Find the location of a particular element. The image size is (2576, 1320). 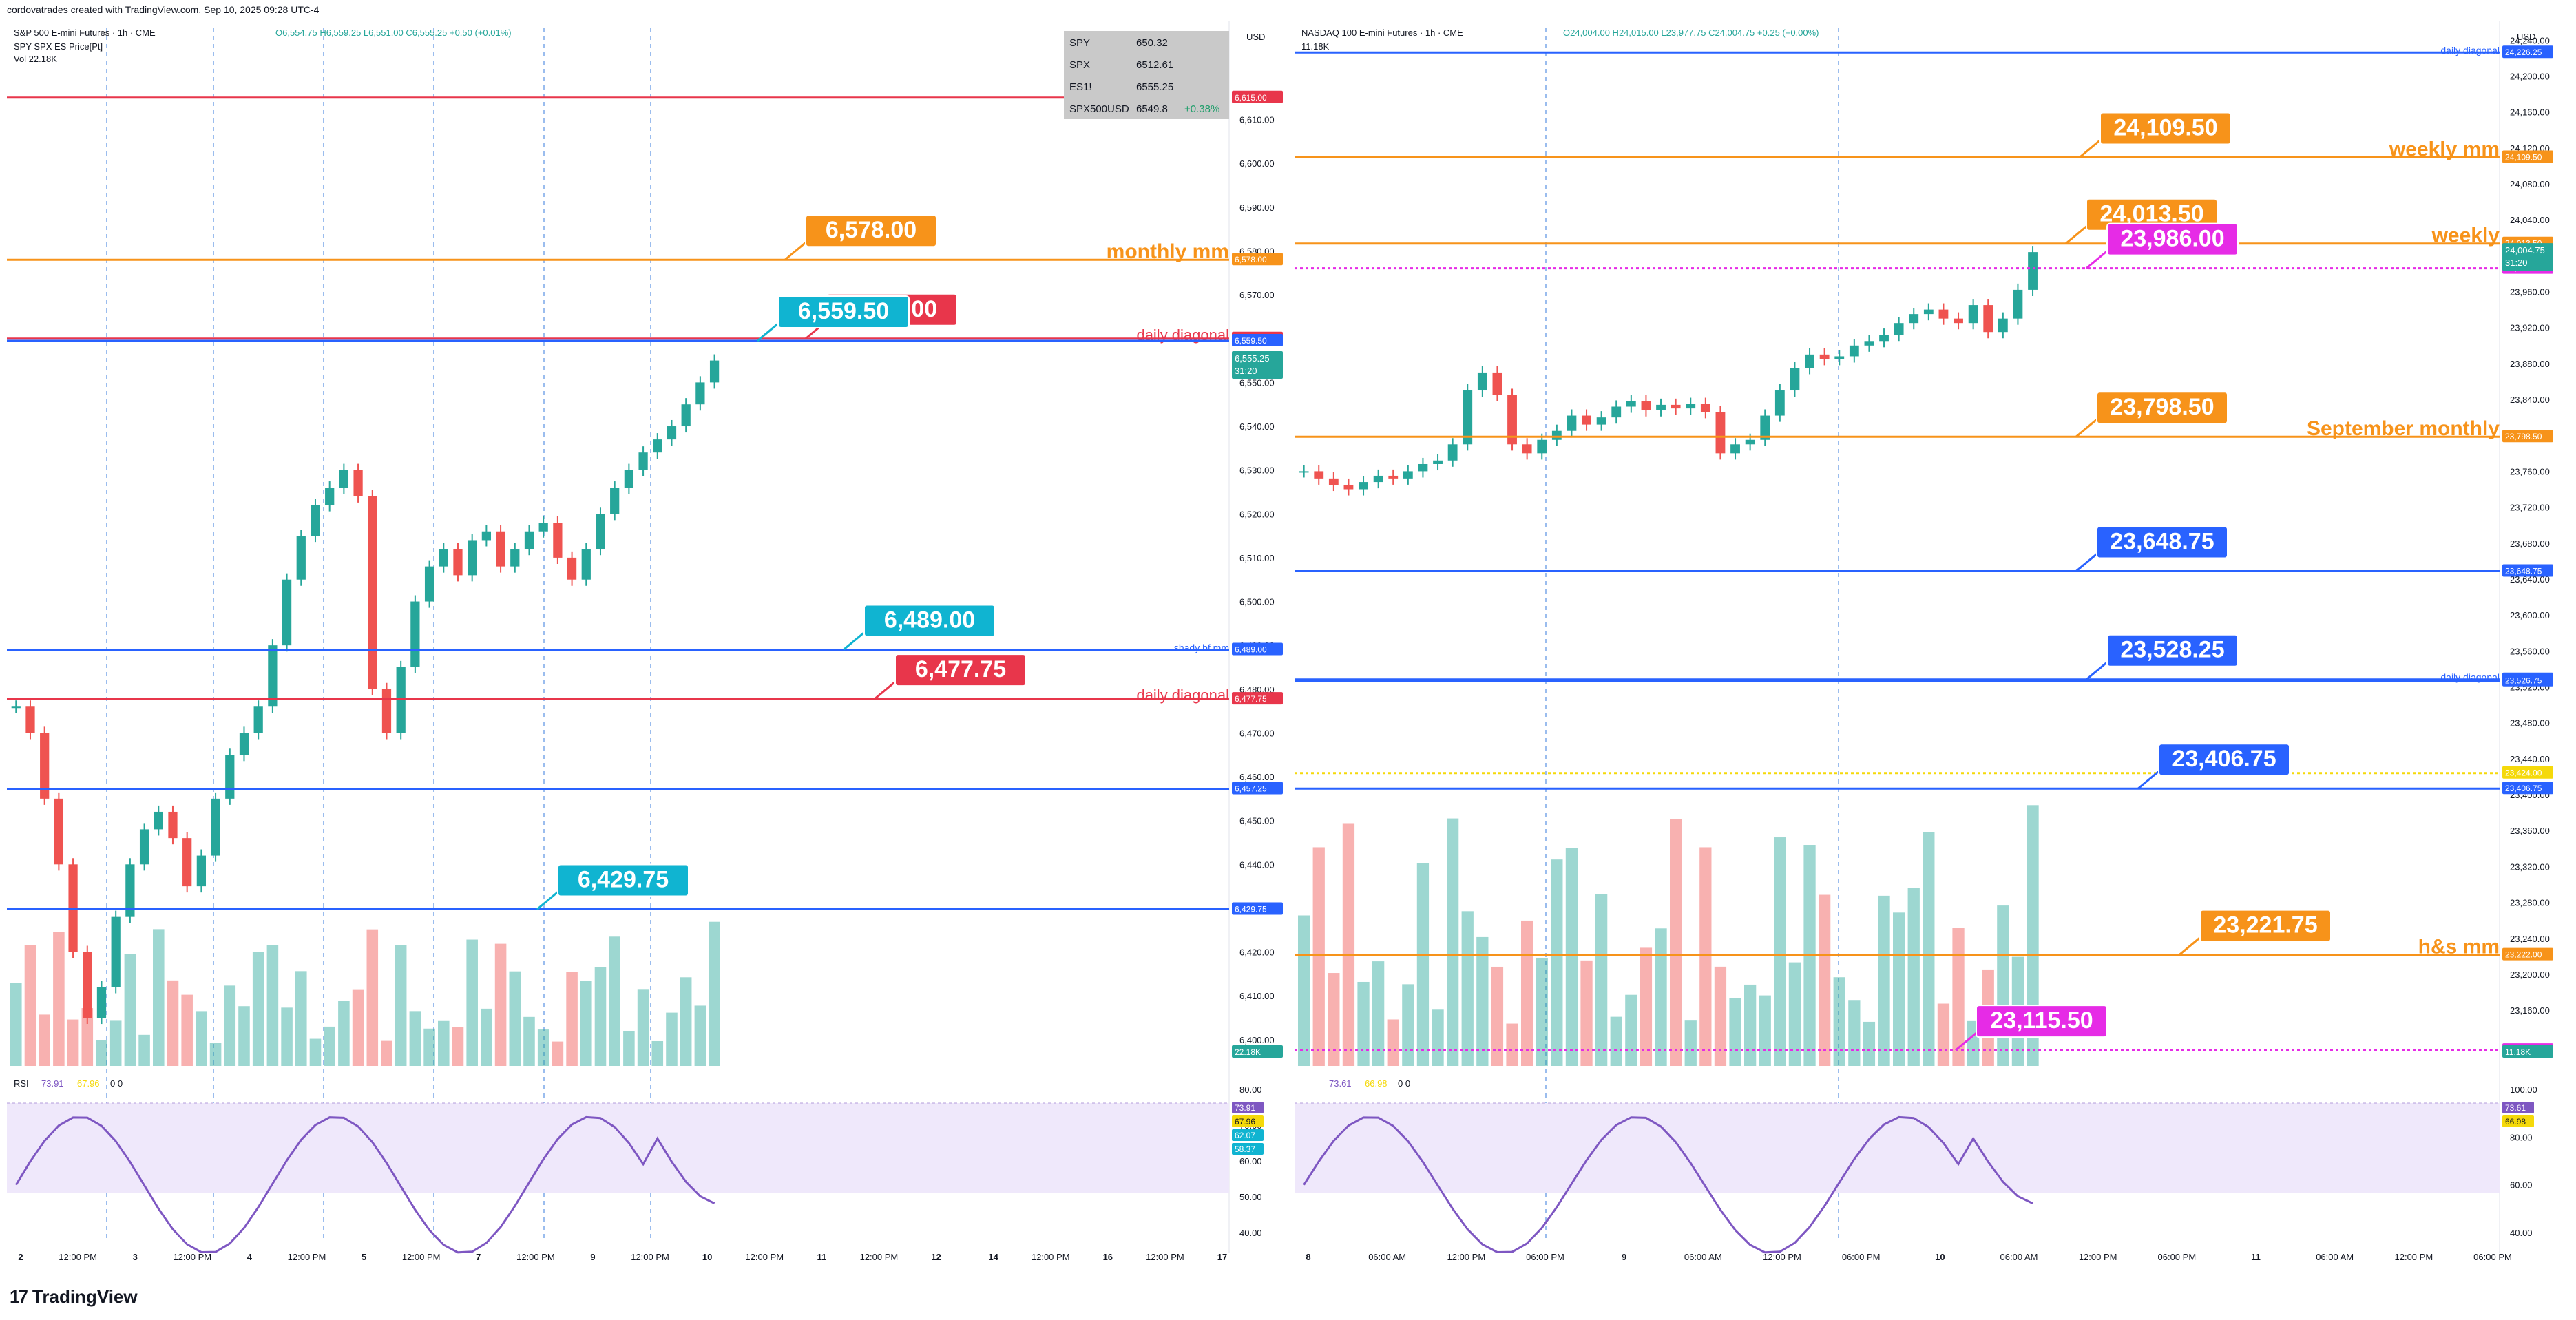

y-tick-label: 23,880.00 is located at coordinates (2530, 364).